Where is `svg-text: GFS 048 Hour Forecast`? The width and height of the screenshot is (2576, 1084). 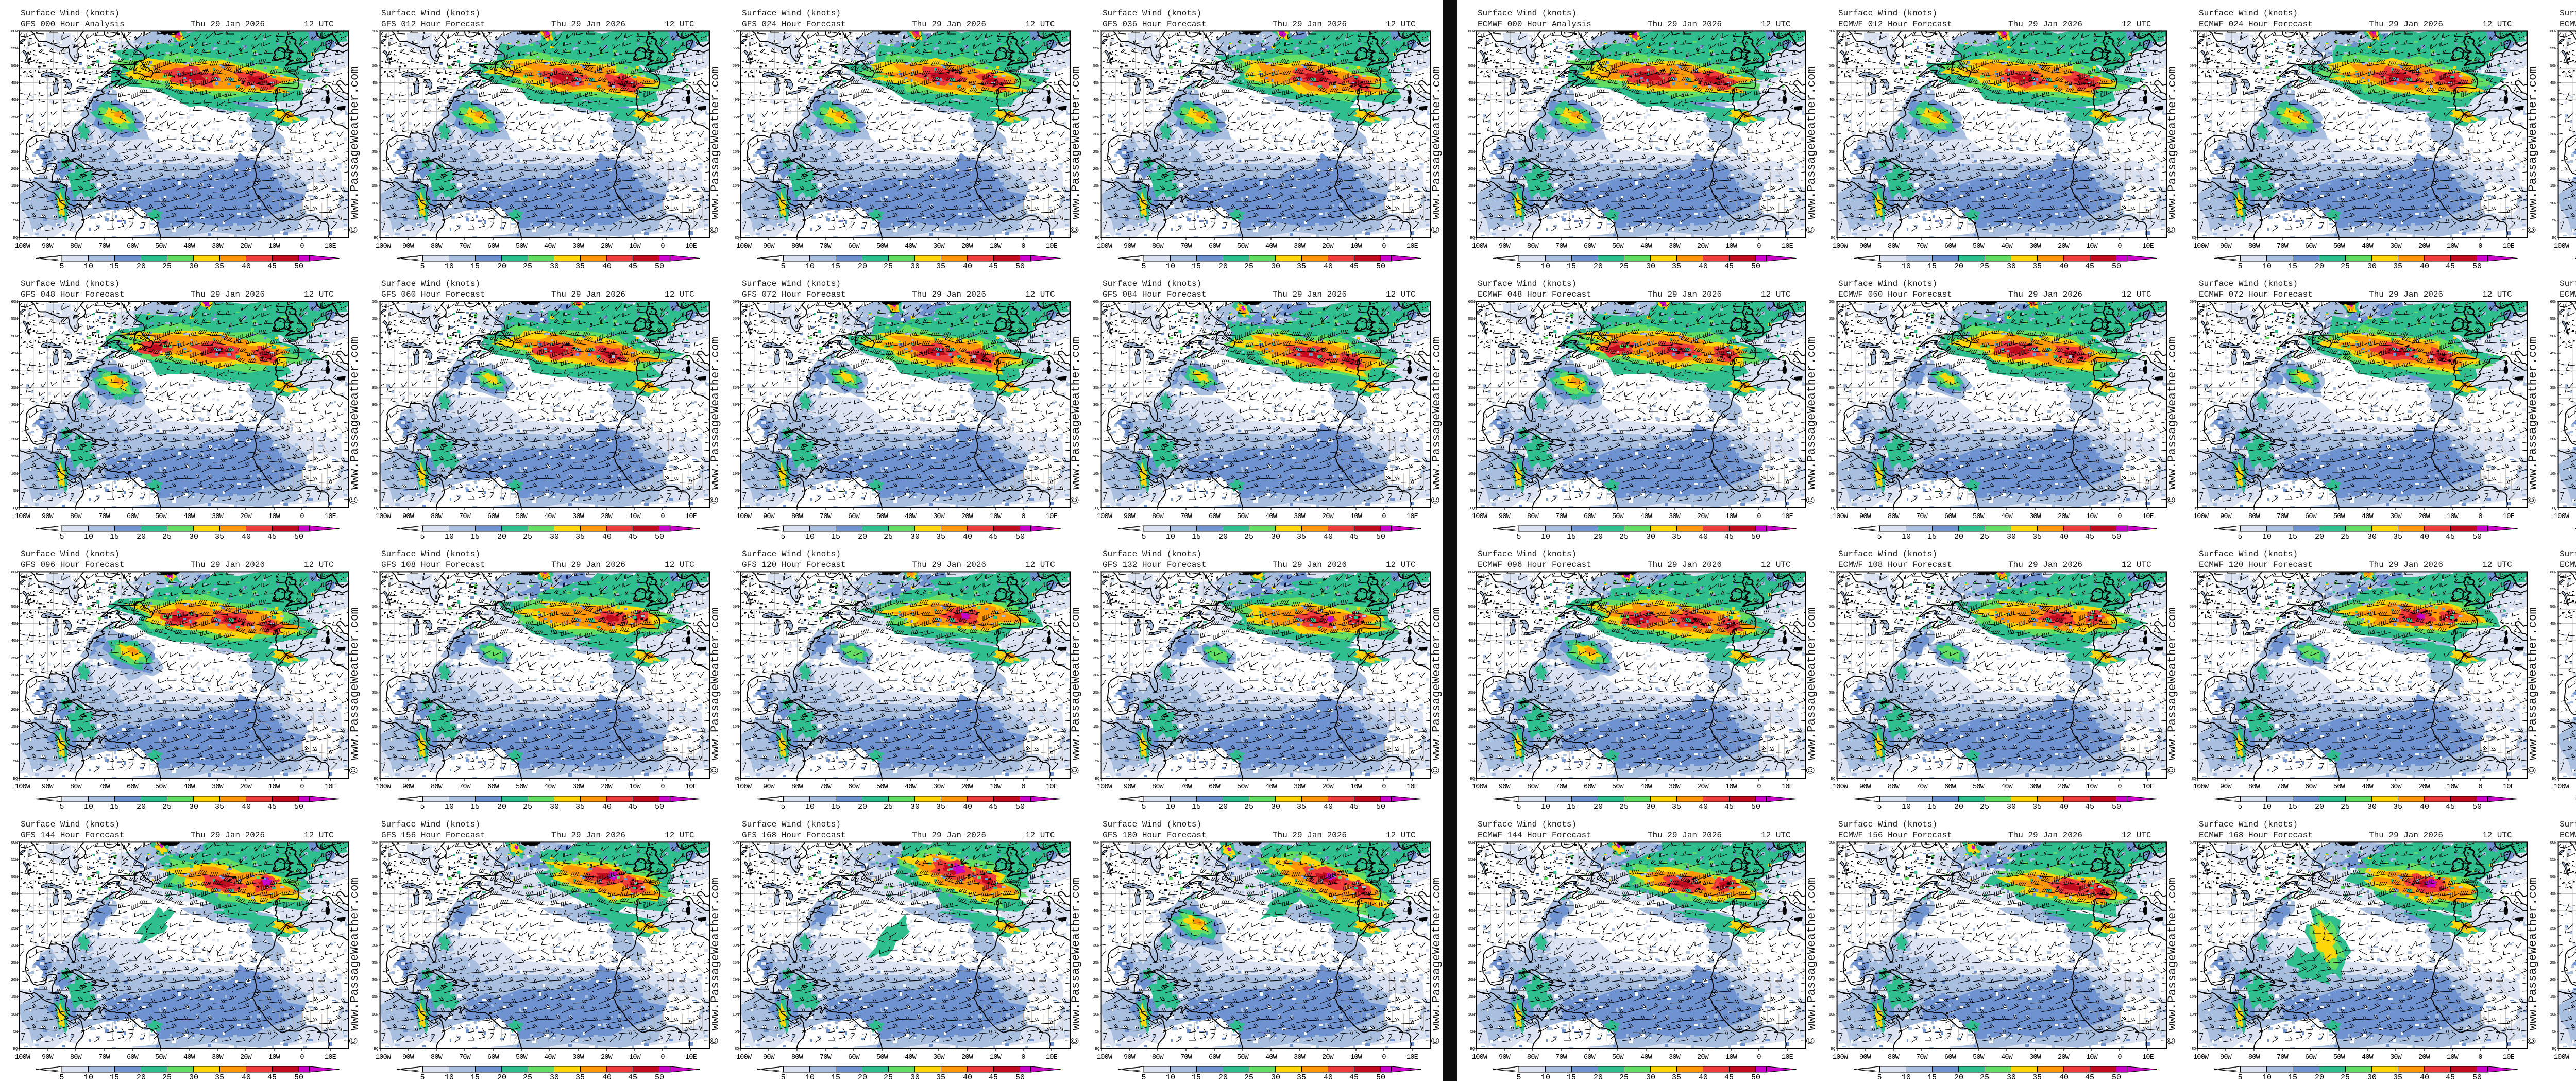 svg-text: GFS 048 Hour Forecast is located at coordinates (73, 294).